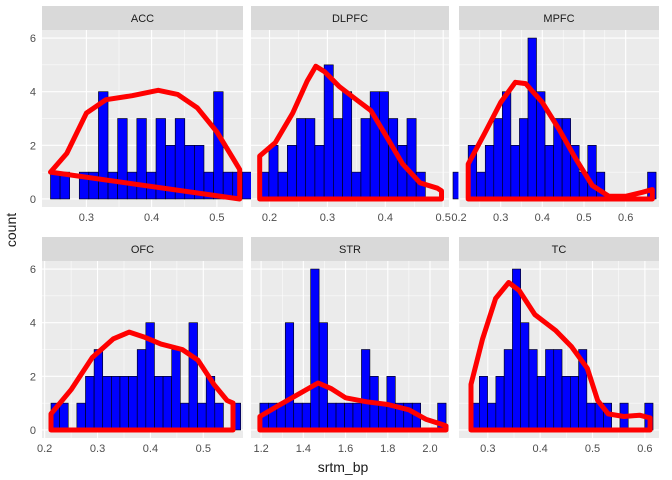 Image resolution: width=672 pixels, height=480 pixels. I want to click on facet-strip-label: DLPFC, so click(350, 19).